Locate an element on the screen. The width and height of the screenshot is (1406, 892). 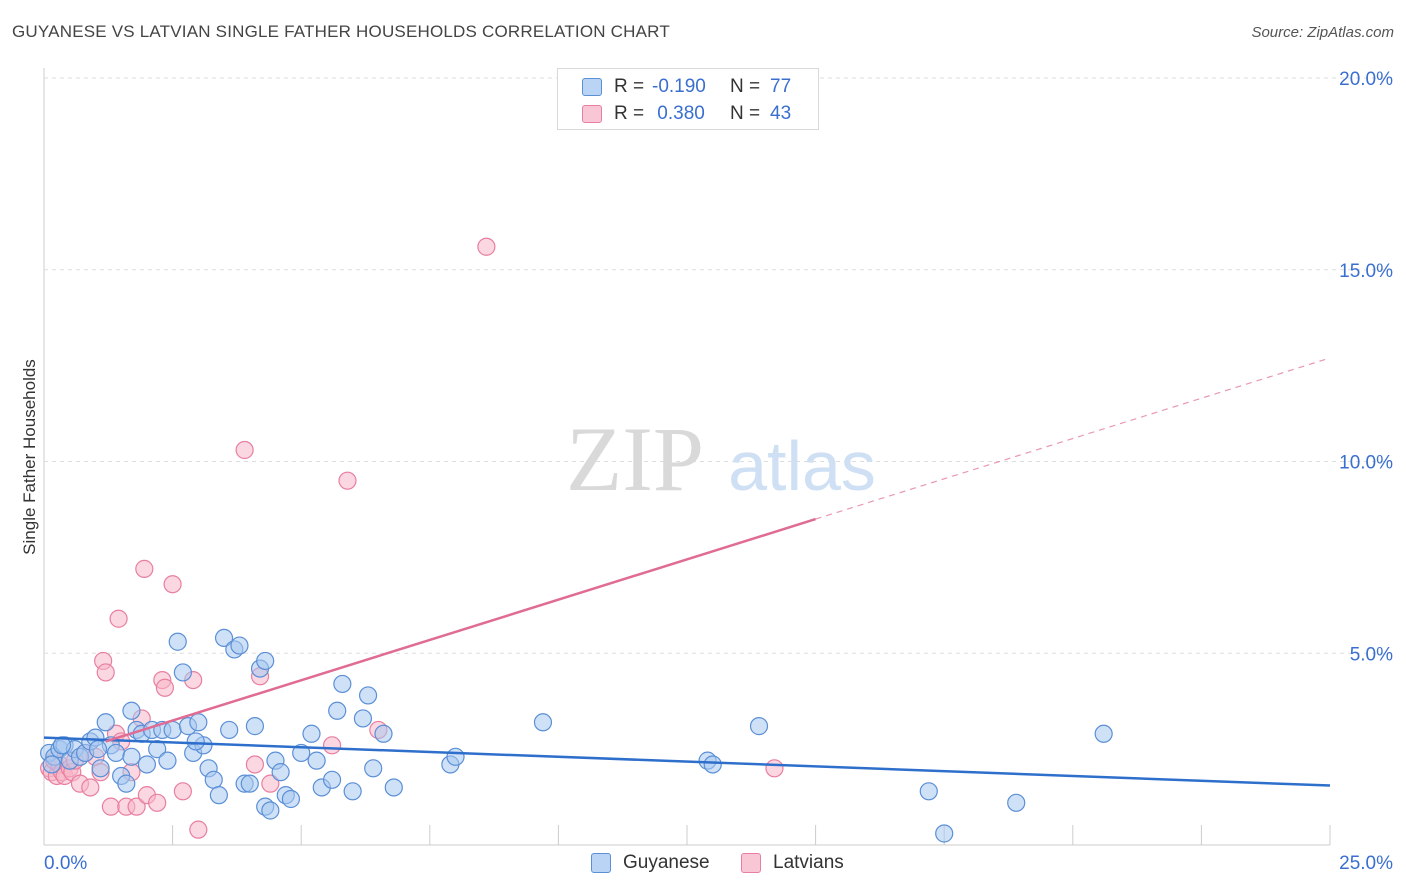
latvians-trend-extension is located at coordinates (1073, 438).